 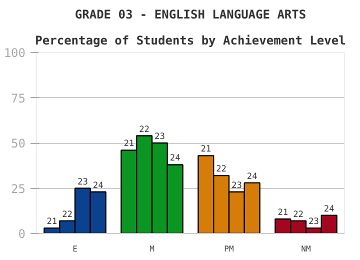 What do you see at coordinates (82, 182) in the screenshot?
I see `series-label: 23` at bounding box center [82, 182].